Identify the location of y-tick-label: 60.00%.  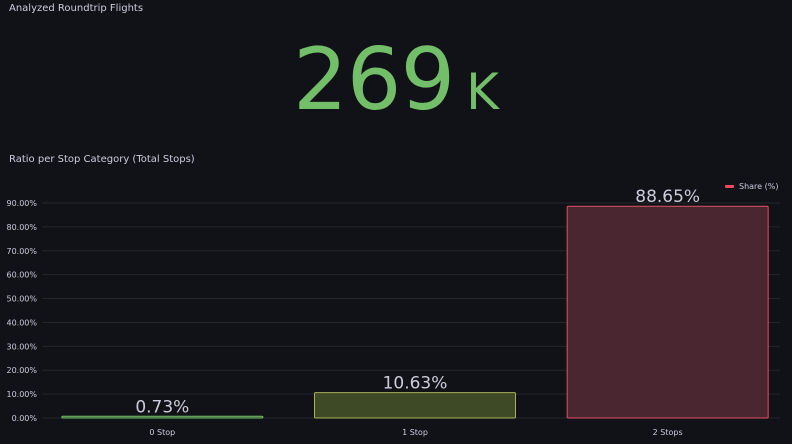
(21, 275).